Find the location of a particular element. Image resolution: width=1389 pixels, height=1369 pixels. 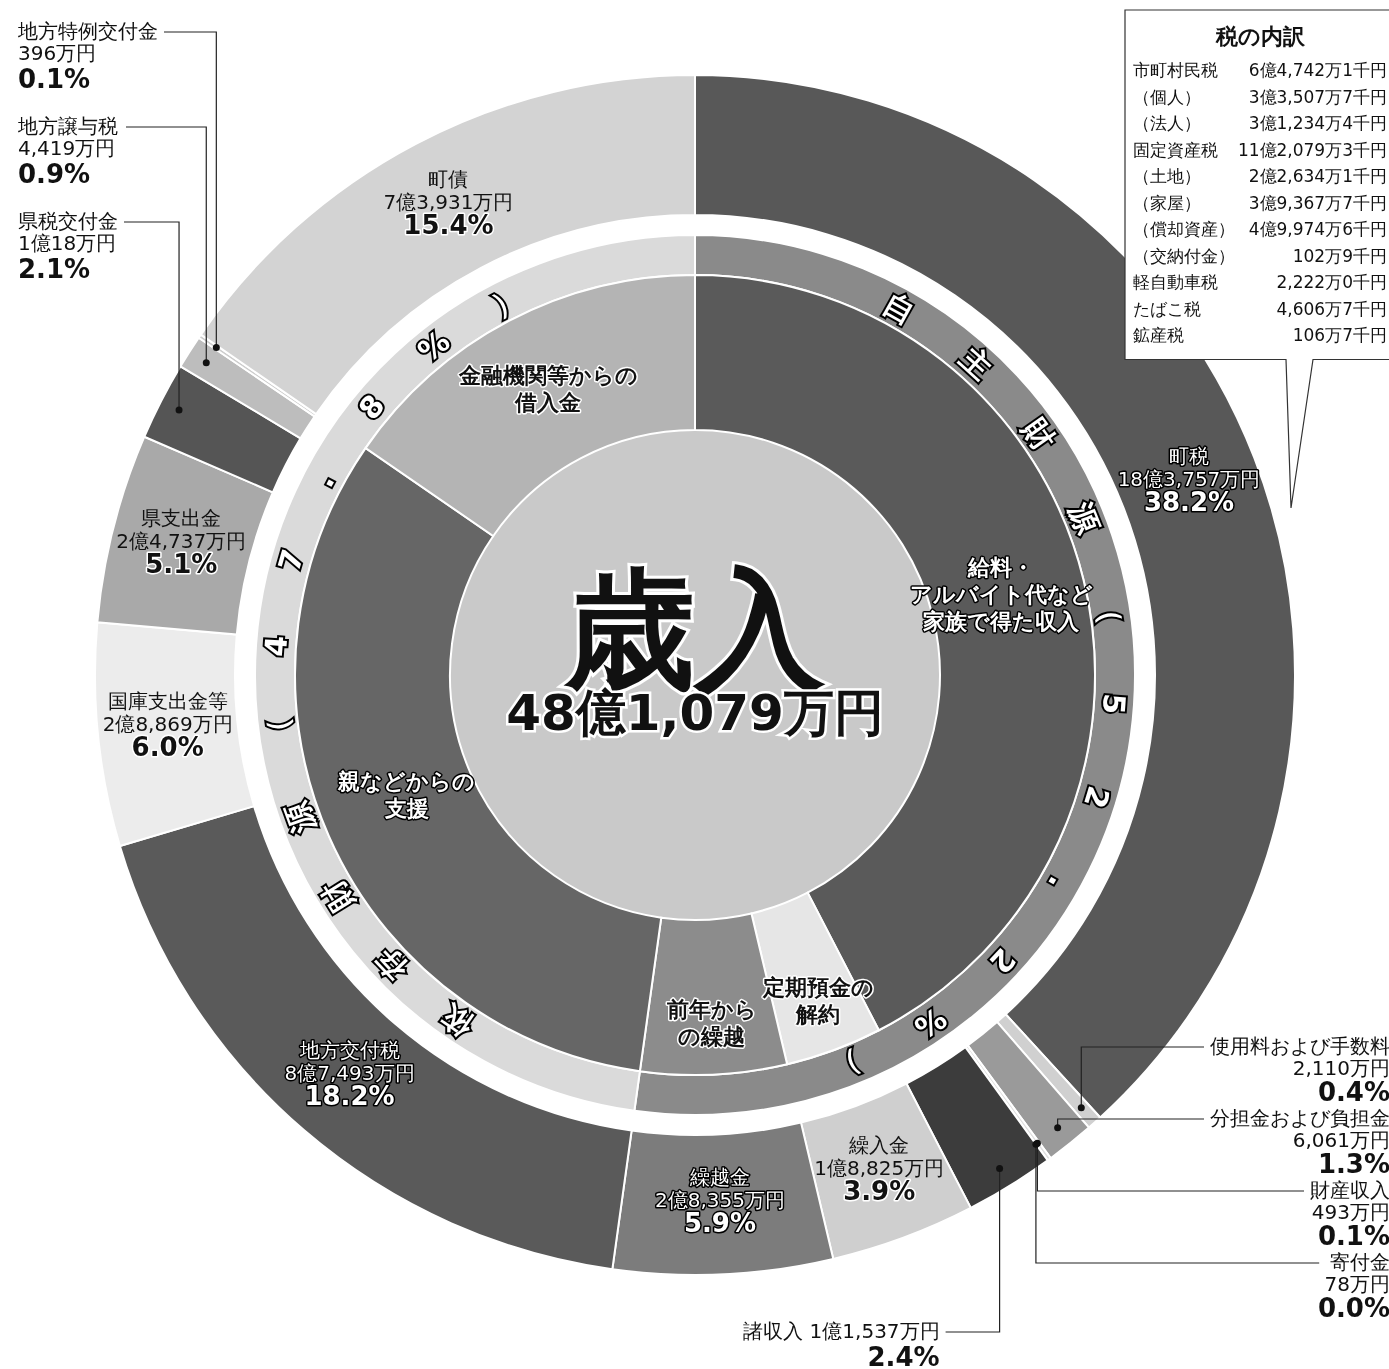

slice-label: 県税交付金 is located at coordinates (68, 221).